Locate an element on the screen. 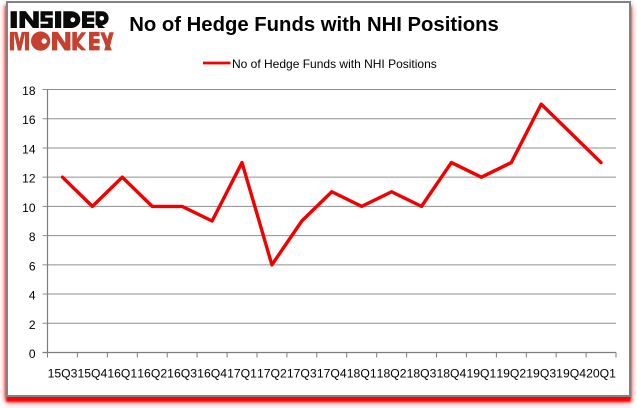 The height and width of the screenshot is (408, 637). svg-text: 16Q3 is located at coordinates (182, 374).